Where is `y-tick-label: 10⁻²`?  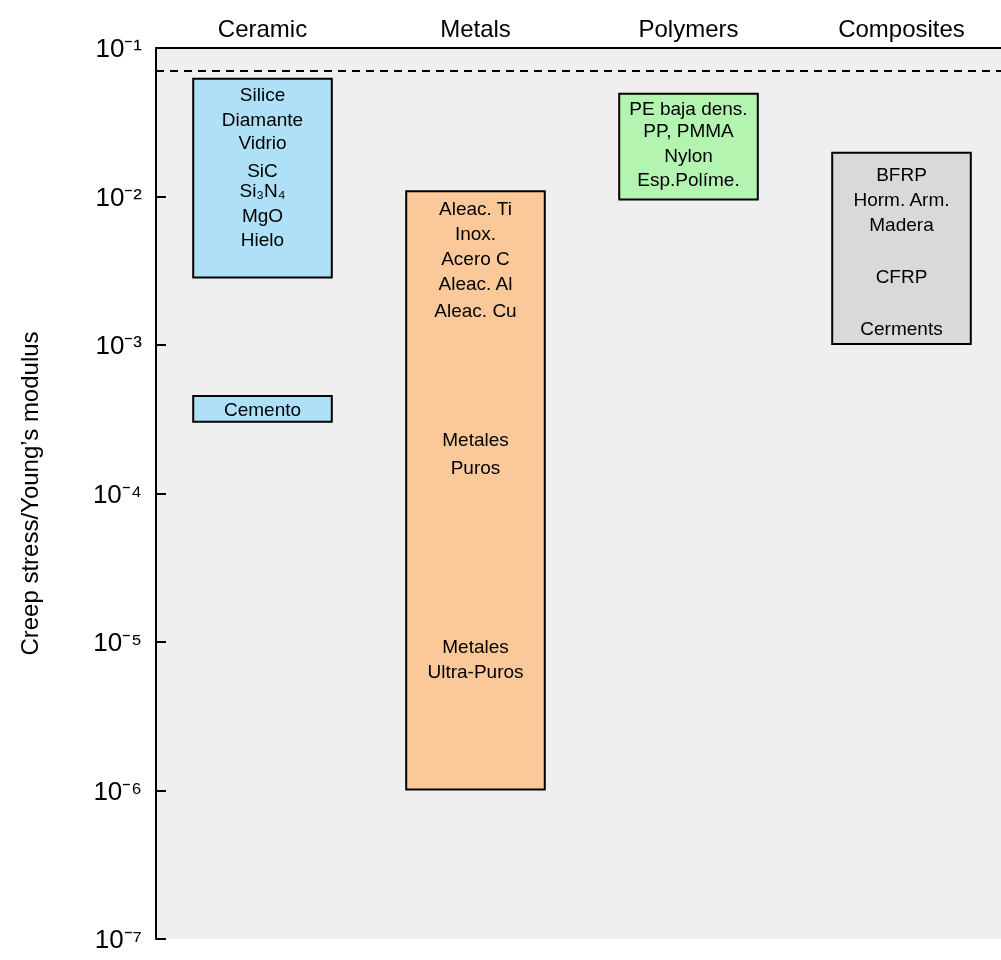 y-tick-label: 10⁻² is located at coordinates (119, 196).